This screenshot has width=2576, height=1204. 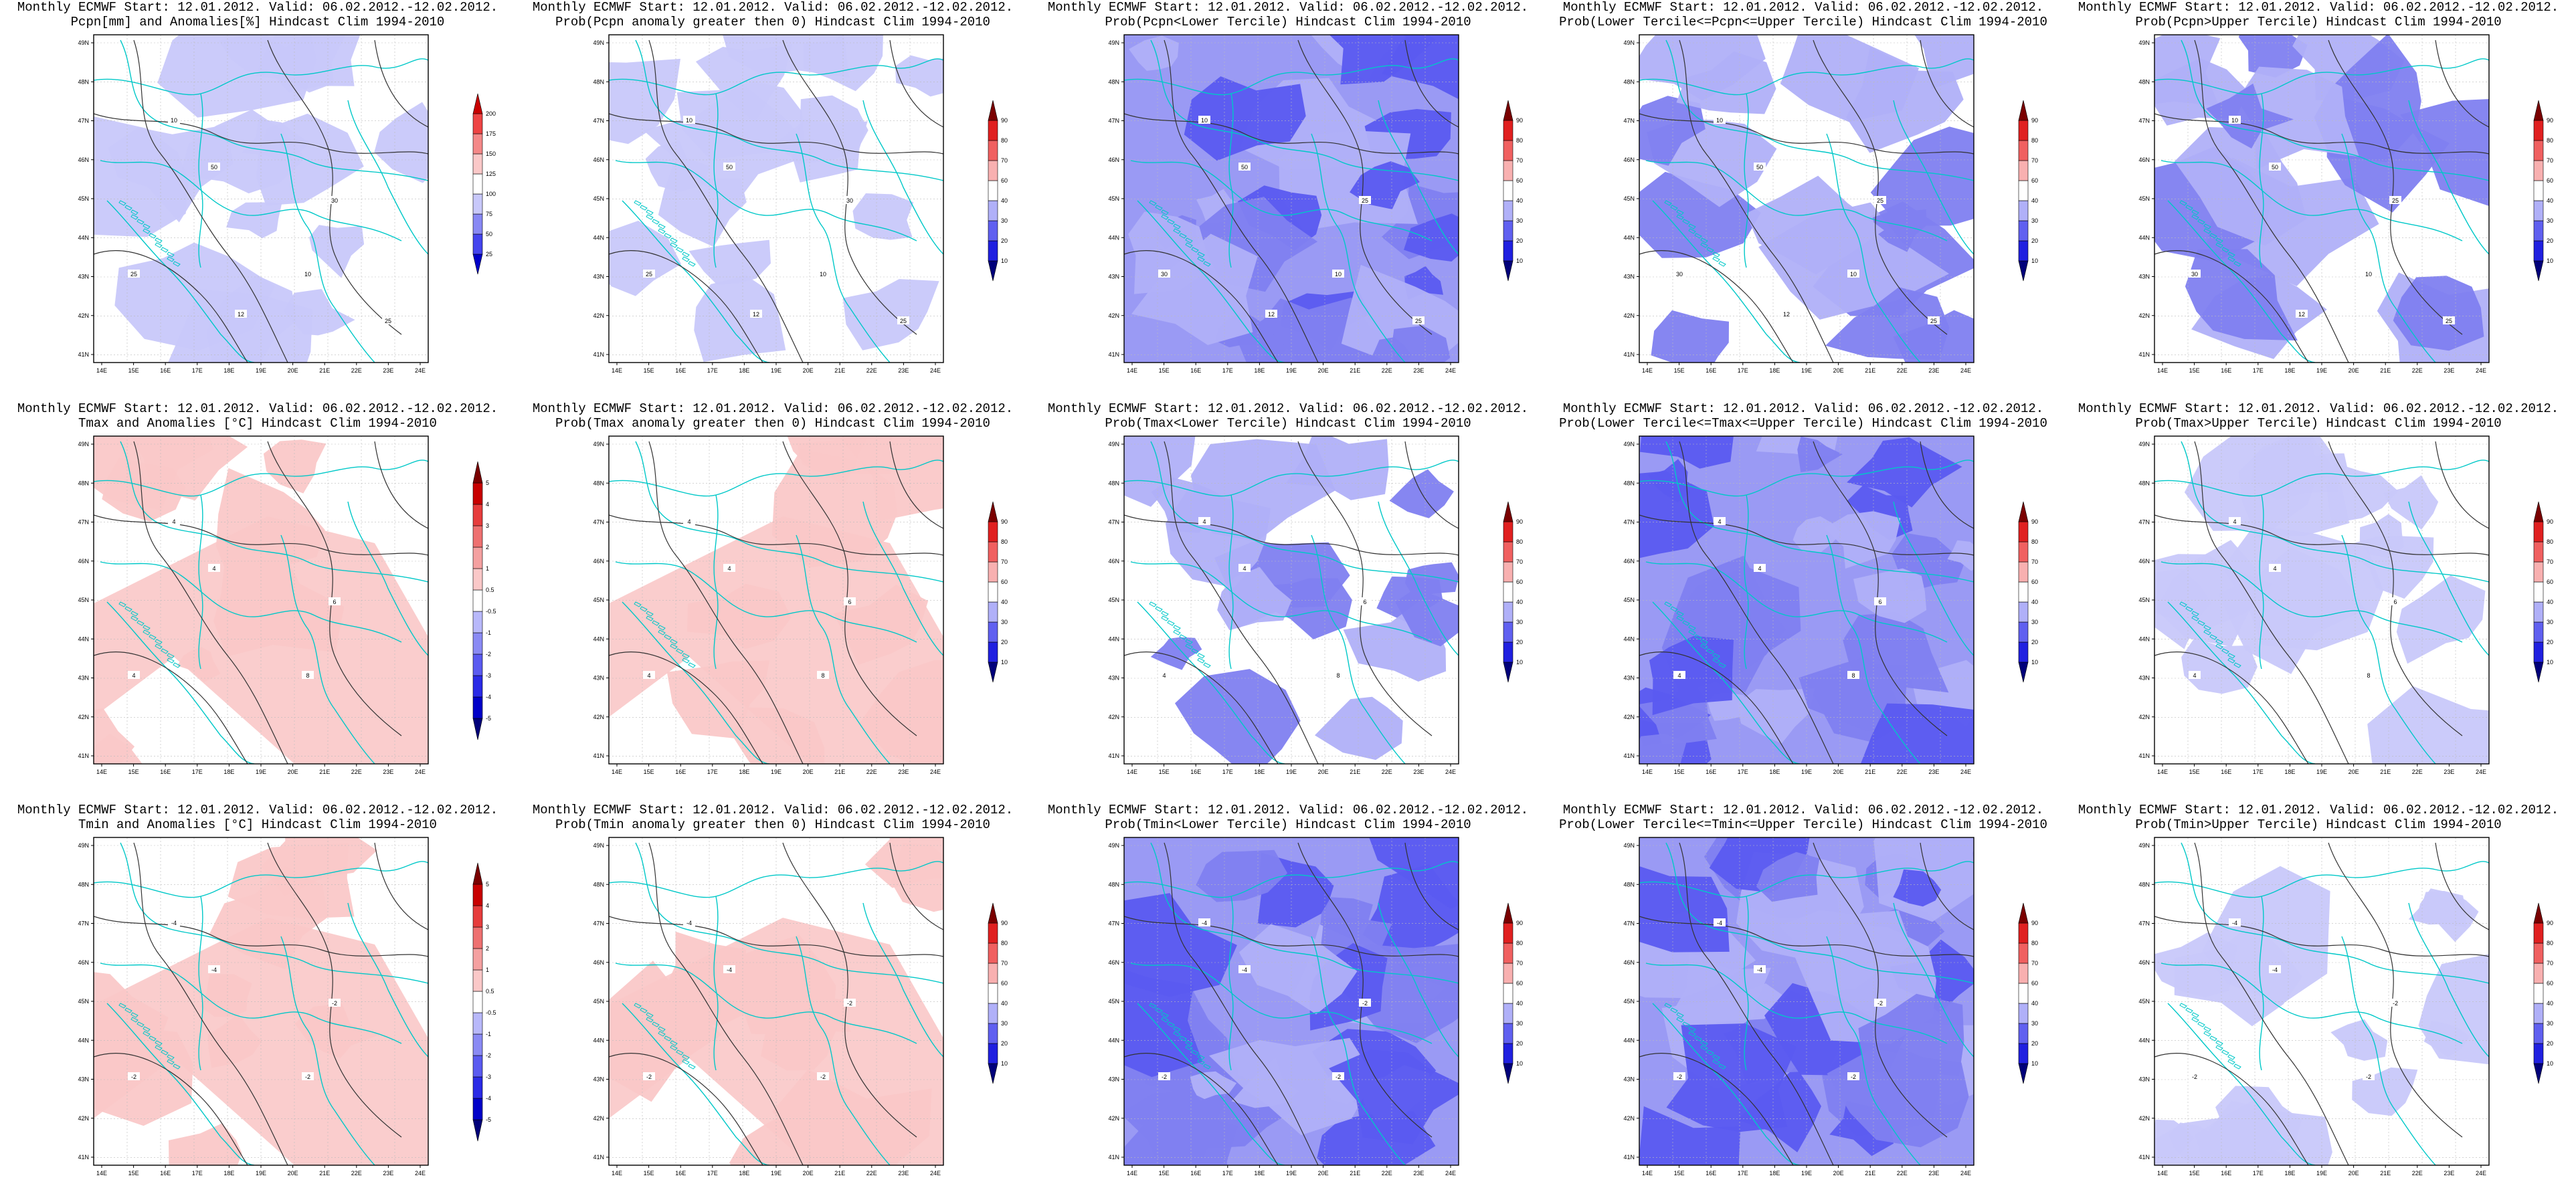 I want to click on contour-label: -2, so click(x=1880, y=1003).